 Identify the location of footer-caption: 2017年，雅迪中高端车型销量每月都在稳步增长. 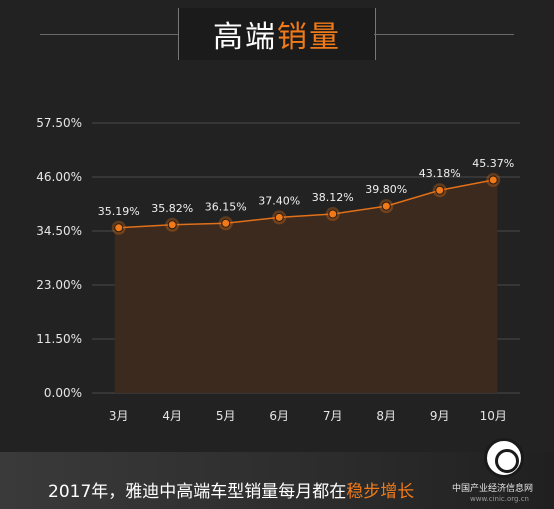
(231, 489).